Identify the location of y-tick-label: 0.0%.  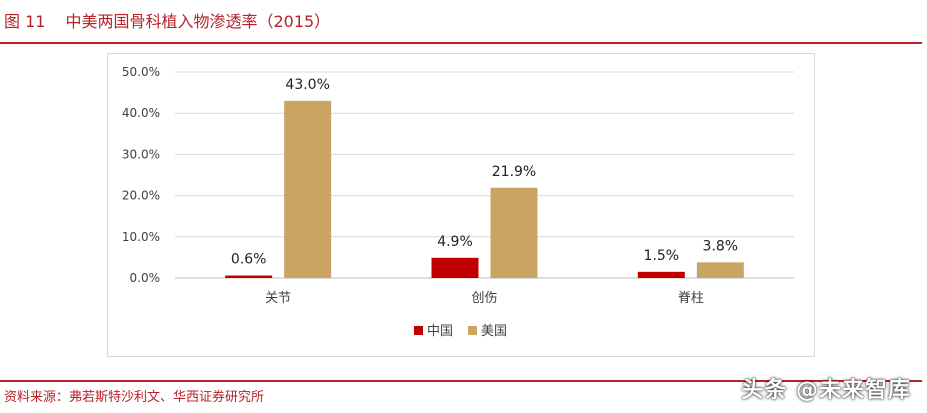
(145, 278).